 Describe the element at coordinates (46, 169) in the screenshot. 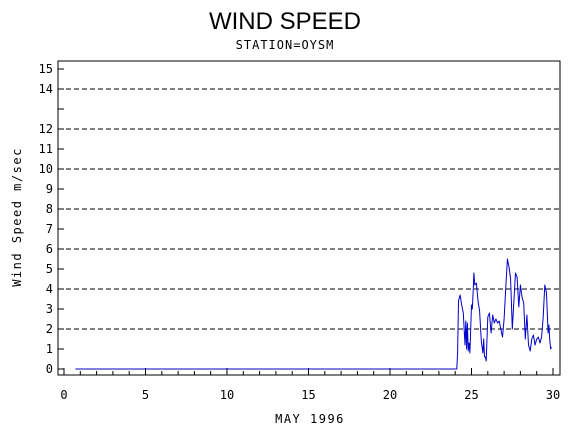

I see `y-tick-label: 10` at that location.